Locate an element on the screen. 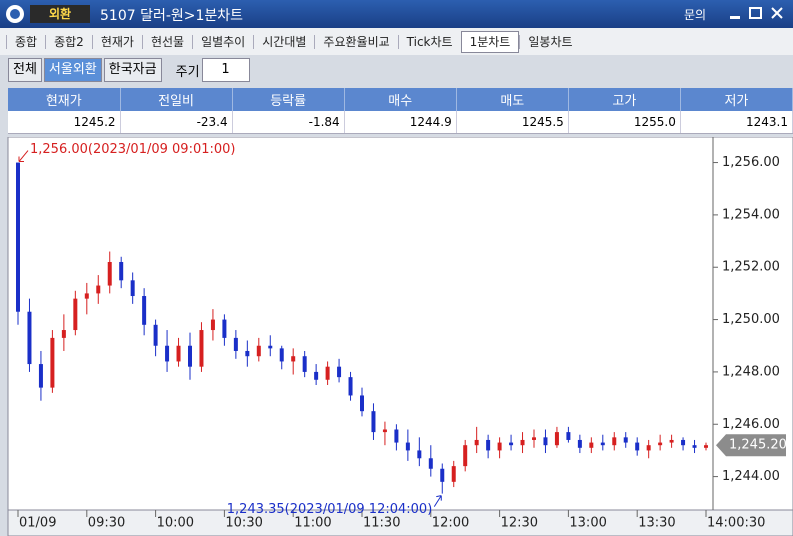 This screenshot has height=536, width=793. column-header: 저가 is located at coordinates (736, 99).